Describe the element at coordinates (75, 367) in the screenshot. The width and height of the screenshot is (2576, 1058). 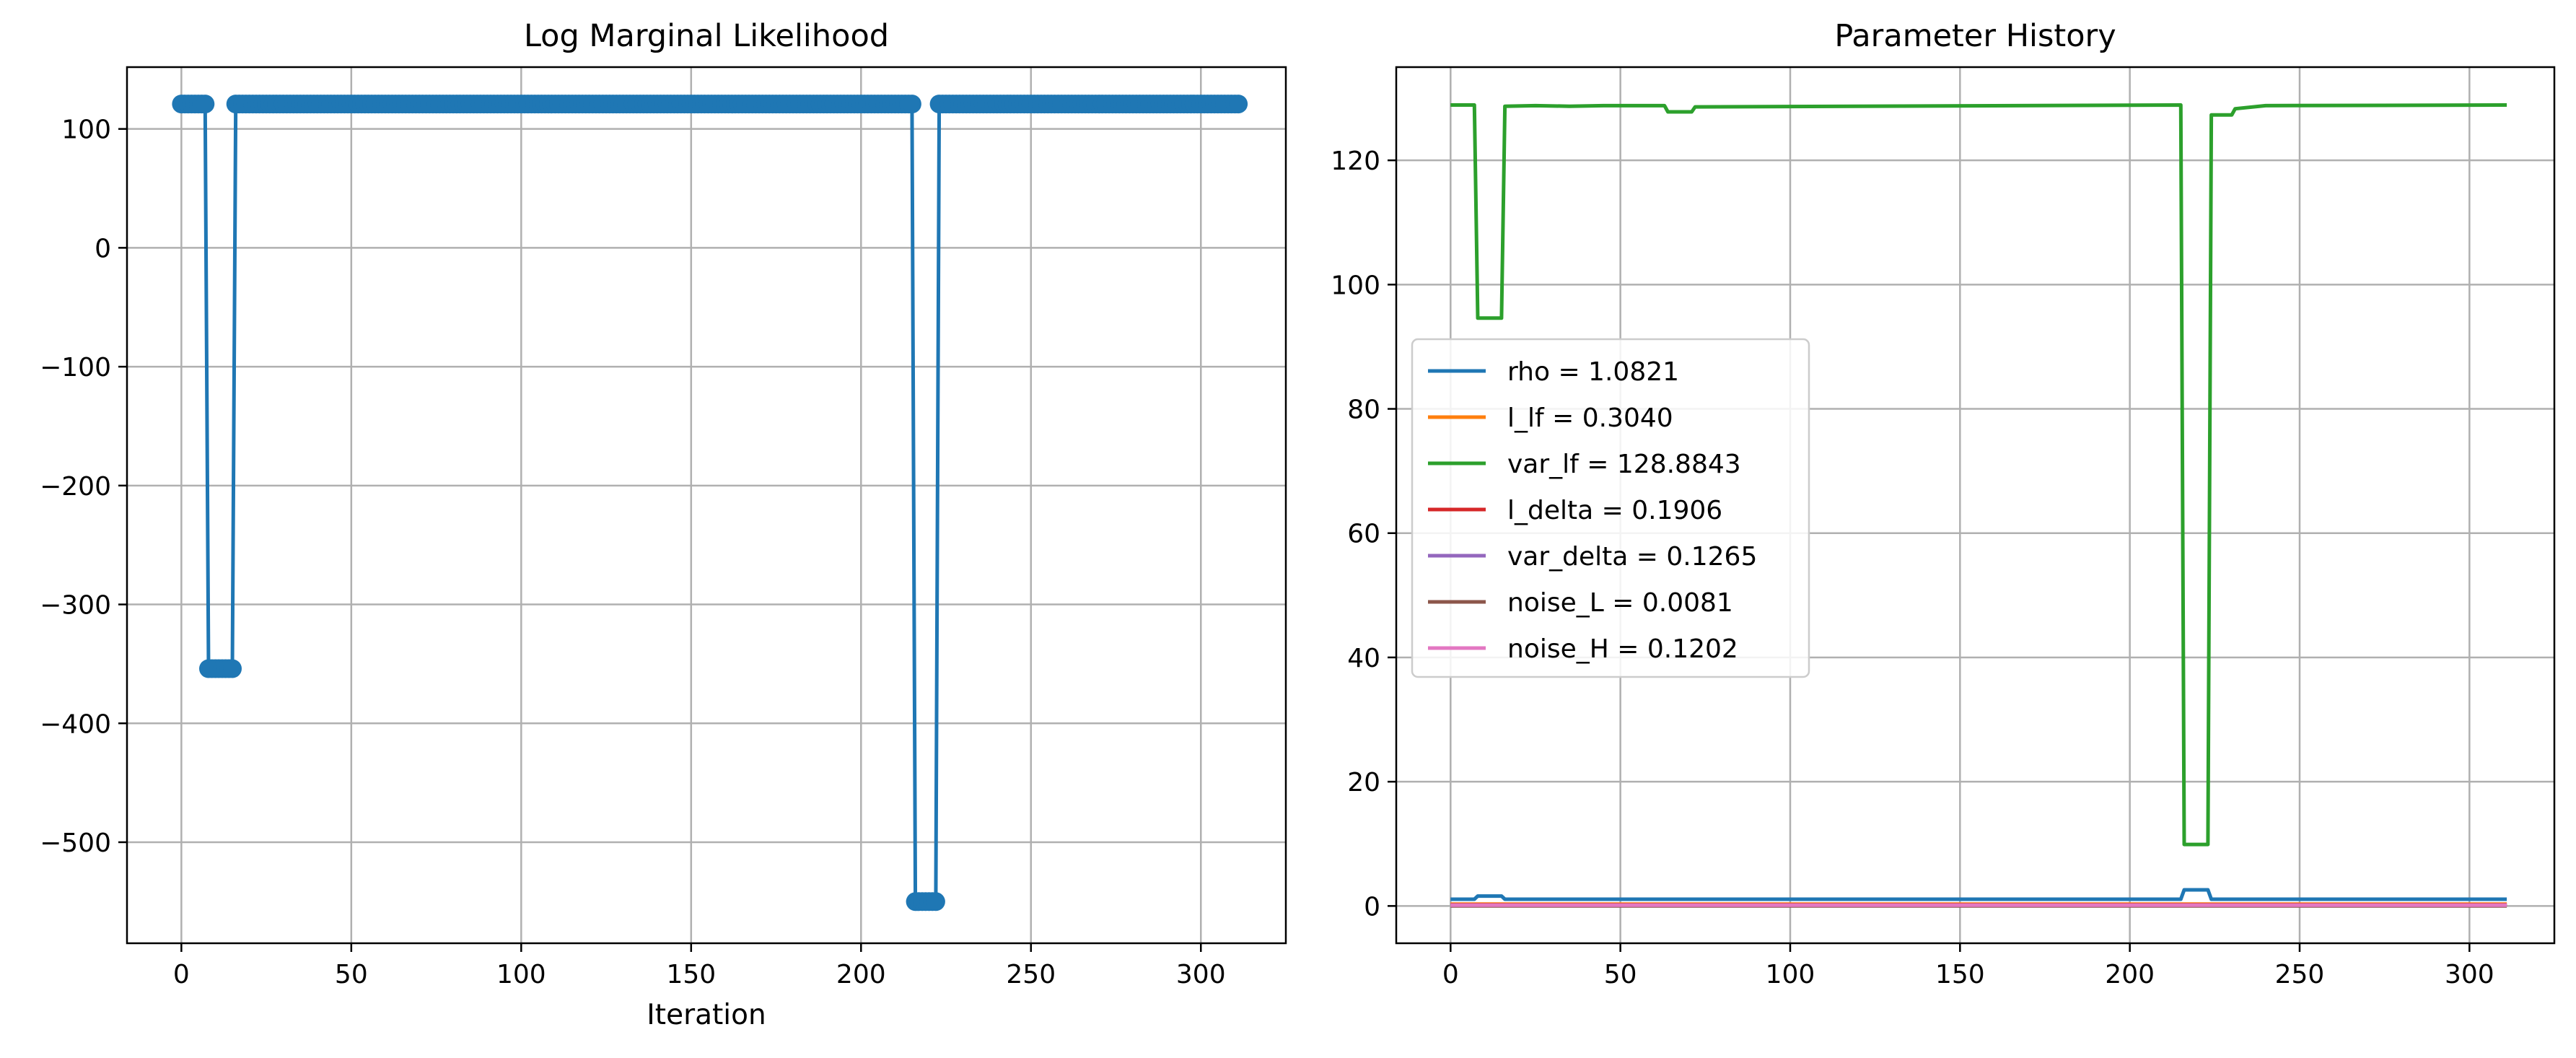
I see `y-tick-label: −100` at that location.